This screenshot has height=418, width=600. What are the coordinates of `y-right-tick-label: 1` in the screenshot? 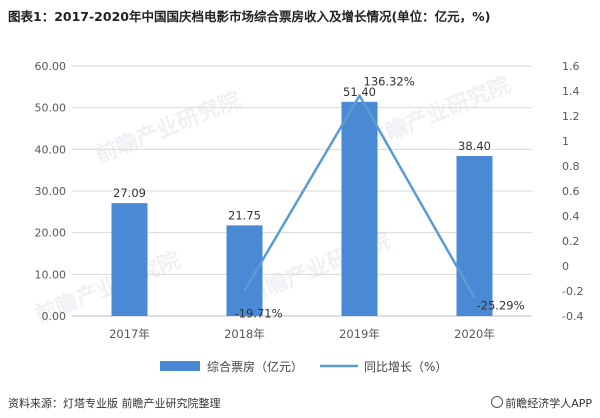 It's located at (565, 141).